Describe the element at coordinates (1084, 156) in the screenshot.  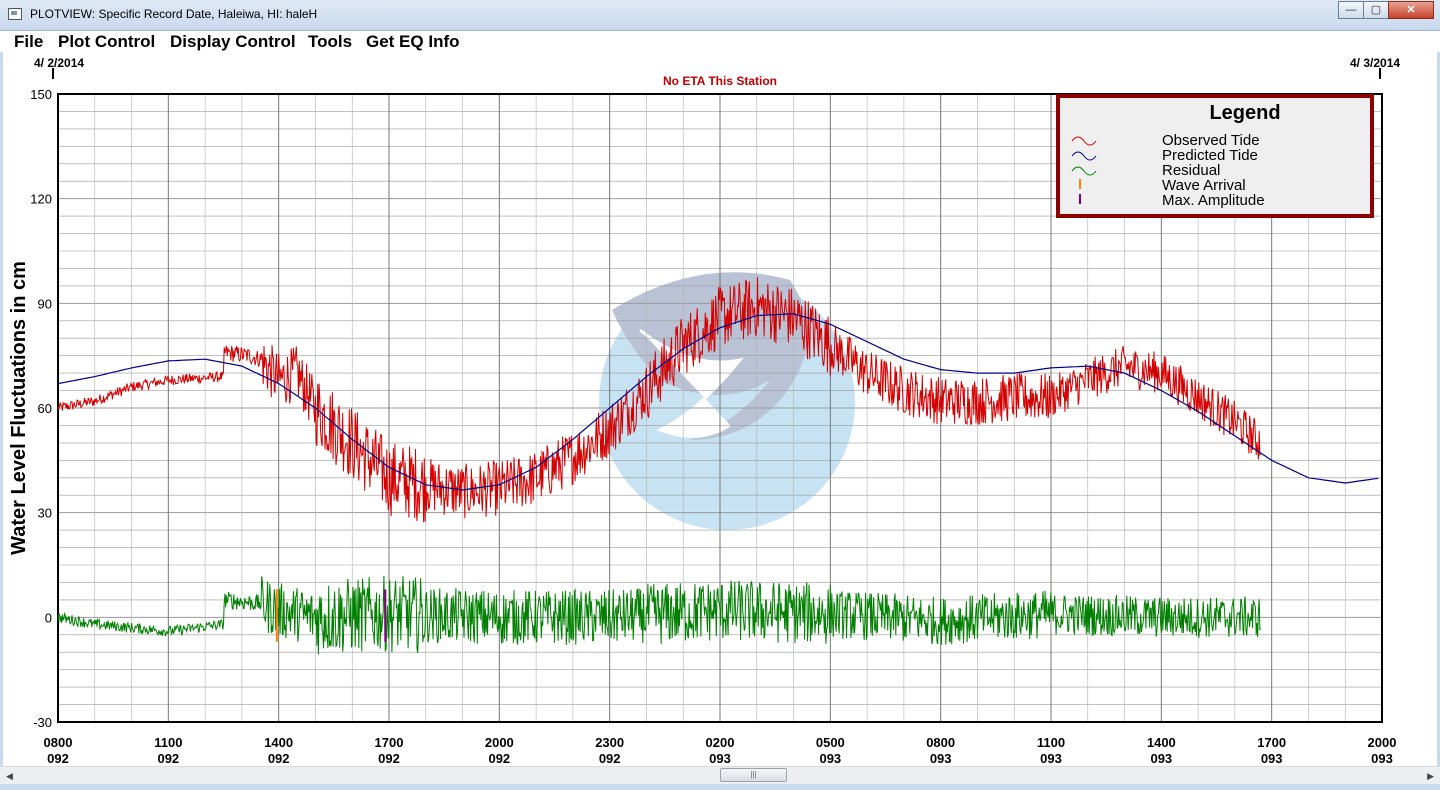
I see `legend-predicted-swatch` at that location.